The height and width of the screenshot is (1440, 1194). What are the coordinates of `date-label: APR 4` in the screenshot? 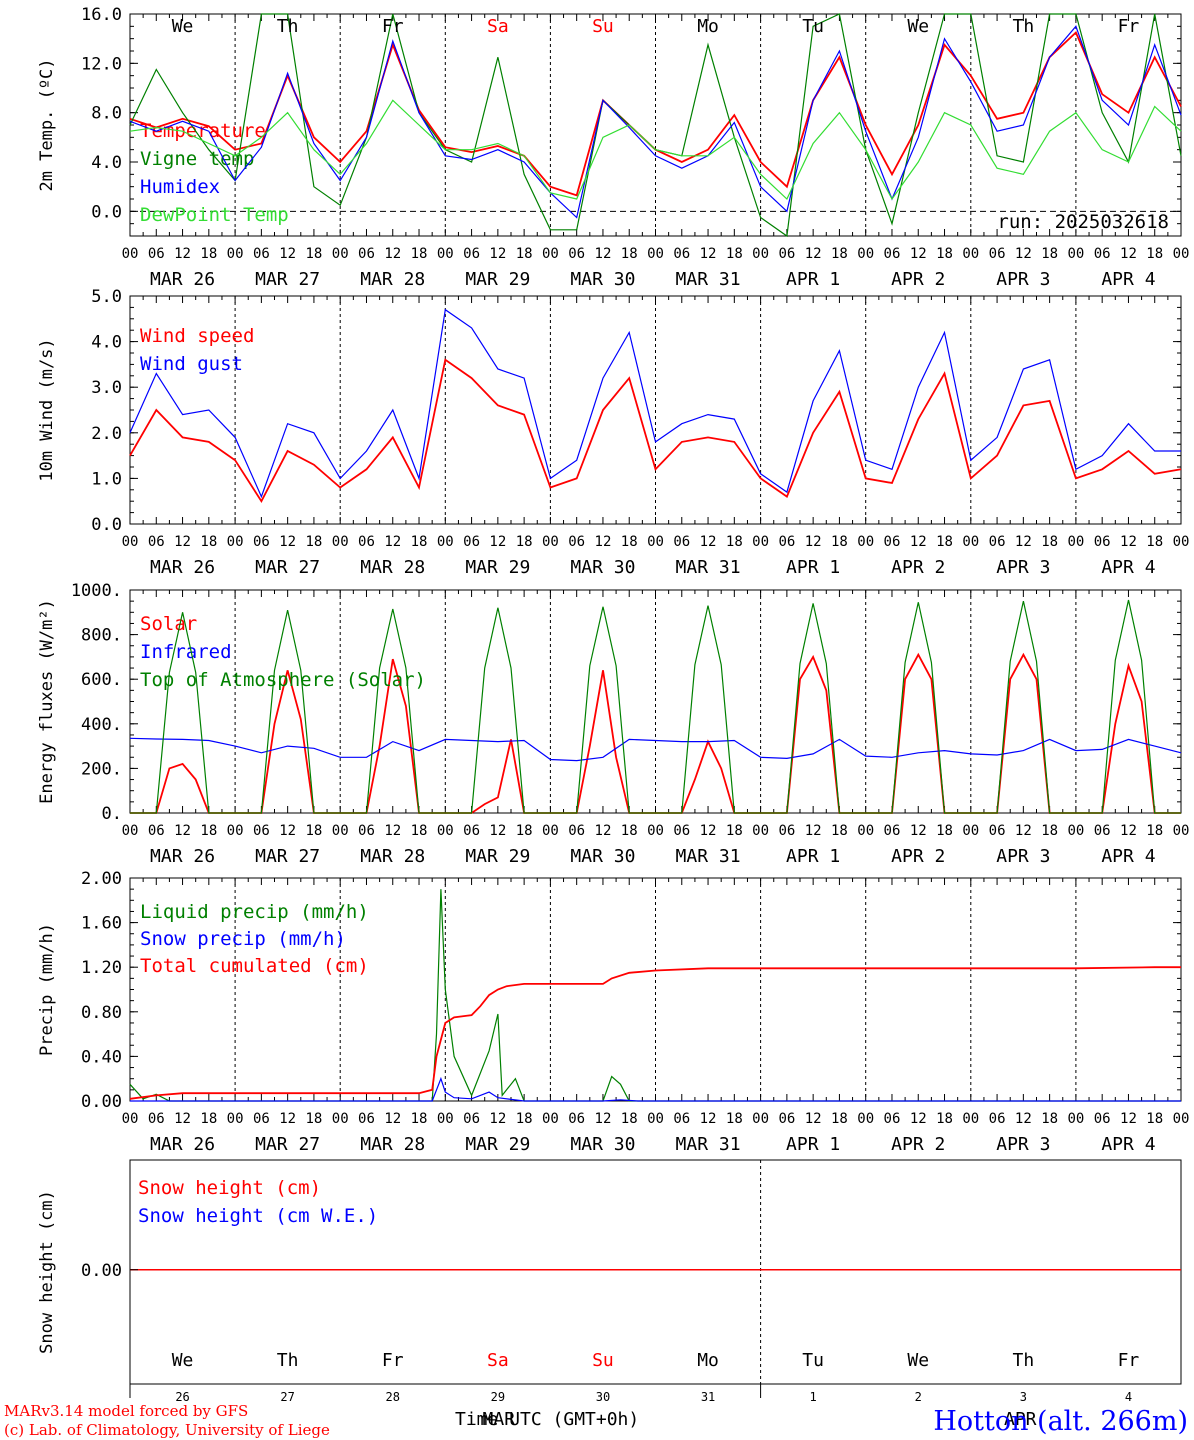 It's located at (1128, 567).